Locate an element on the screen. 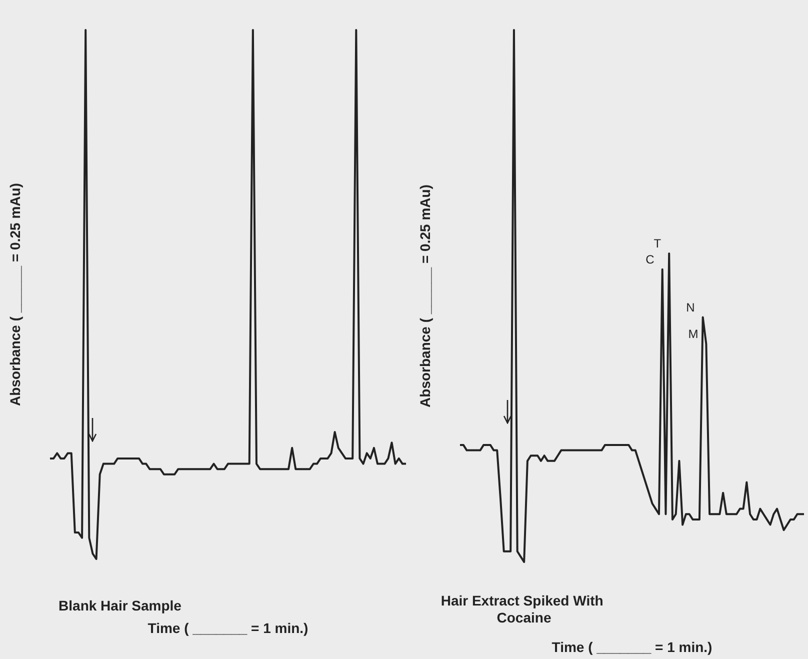  annotation: T is located at coordinates (658, 243).